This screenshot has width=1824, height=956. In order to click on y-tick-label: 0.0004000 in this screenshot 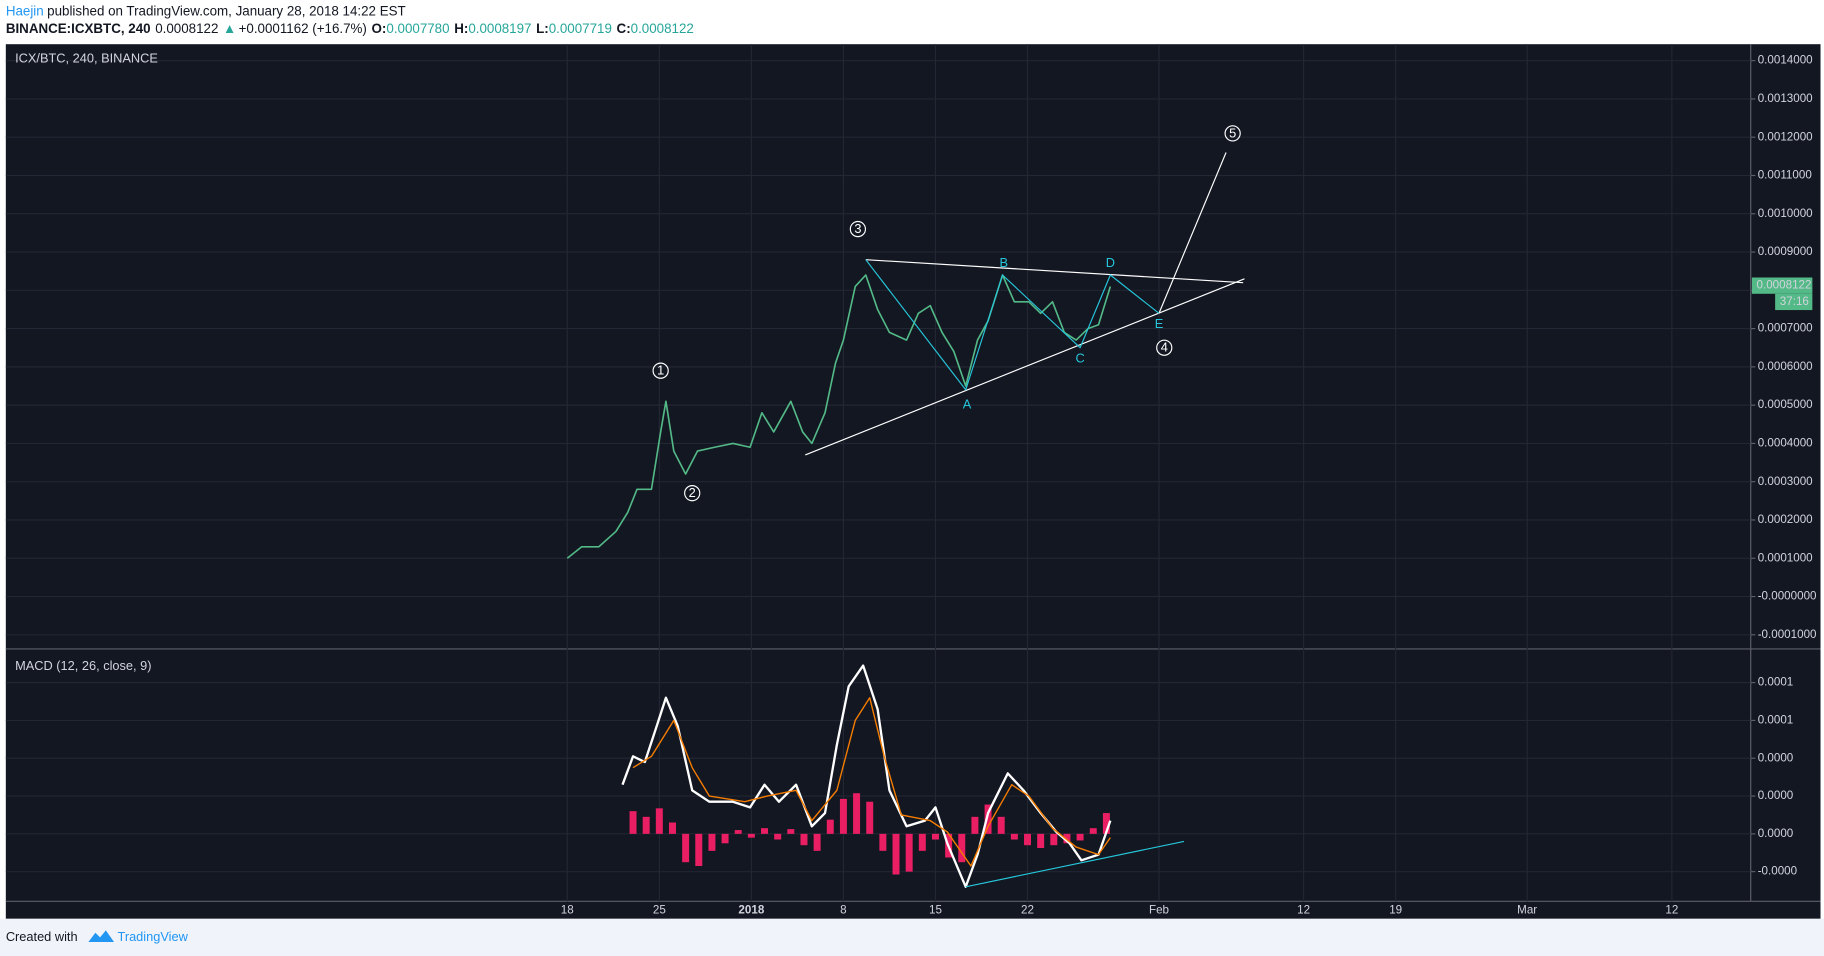, I will do `click(1785, 442)`.